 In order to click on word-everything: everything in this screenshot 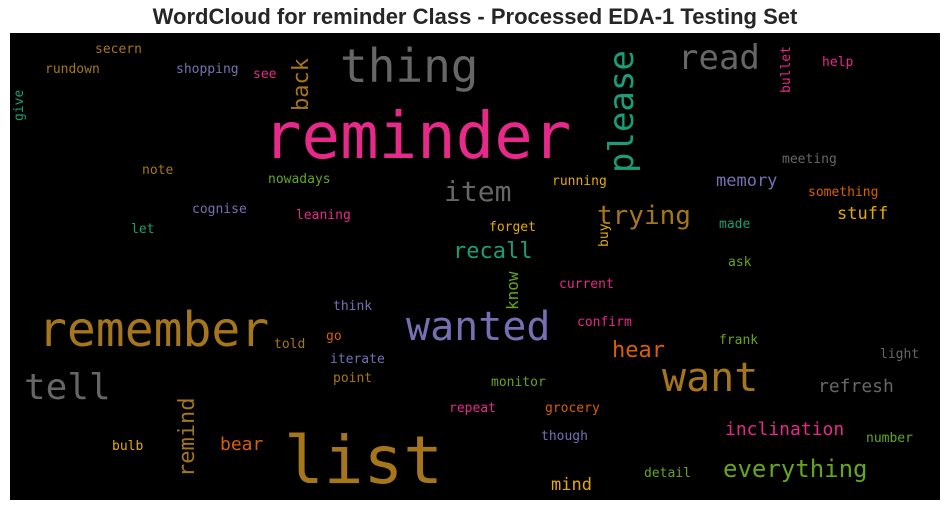, I will do `click(795, 469)`.